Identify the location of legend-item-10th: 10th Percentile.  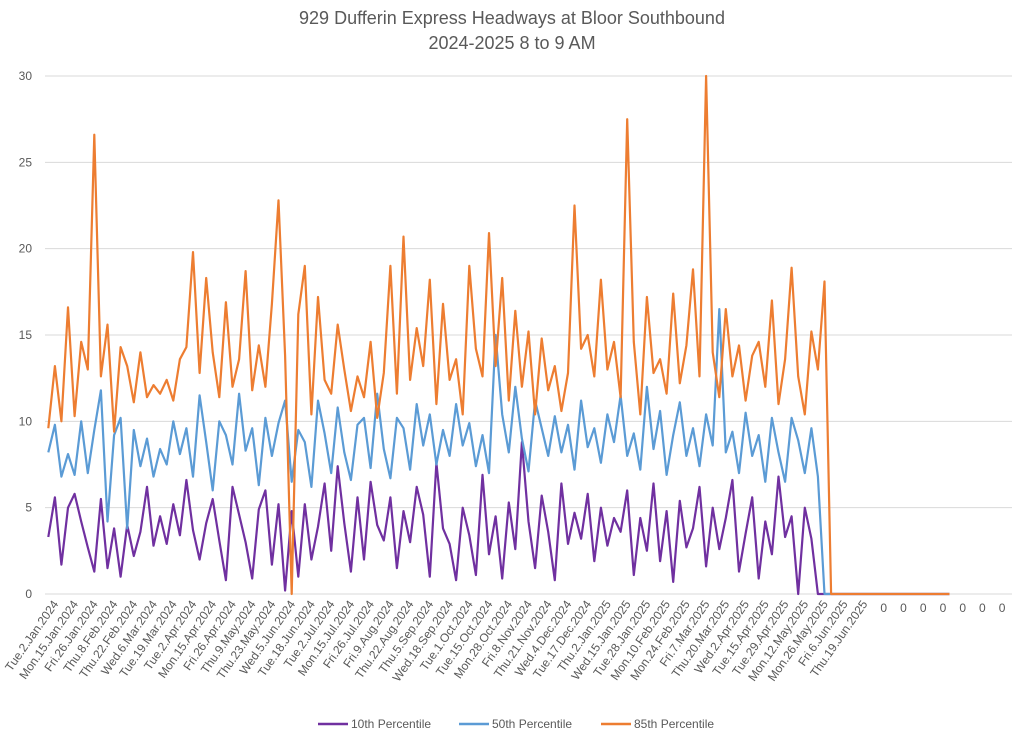
(374, 724).